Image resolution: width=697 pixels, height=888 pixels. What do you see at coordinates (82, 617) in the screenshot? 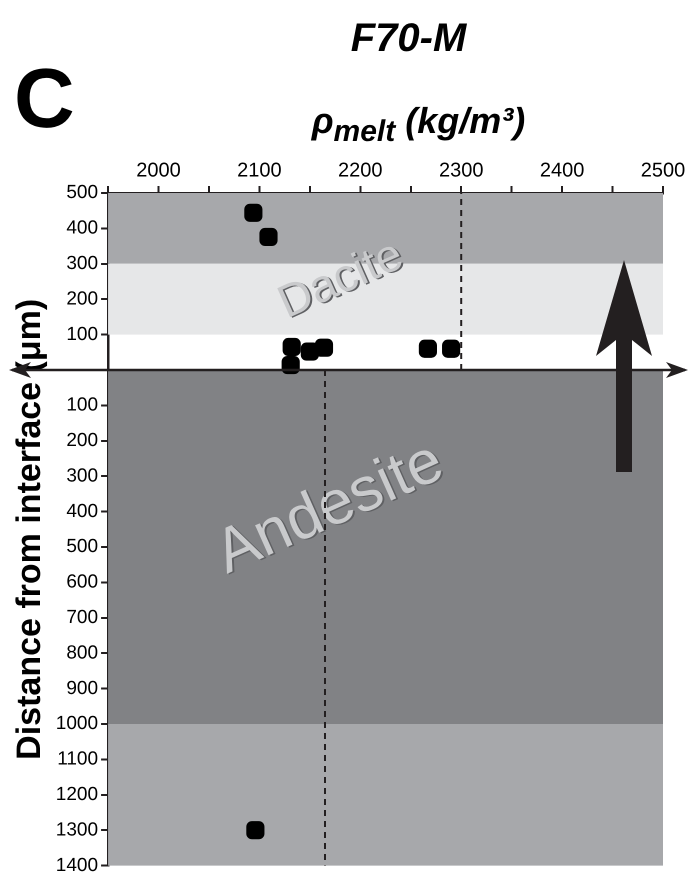
I see `y-tick-label: 700` at bounding box center [82, 617].